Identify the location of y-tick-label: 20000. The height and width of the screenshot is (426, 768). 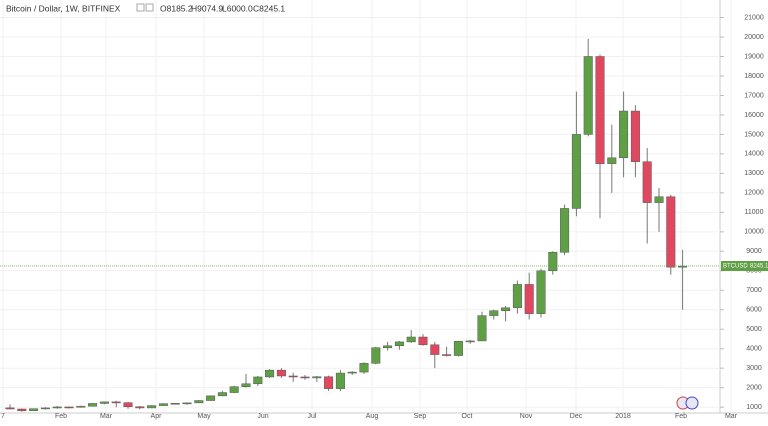
(754, 37).